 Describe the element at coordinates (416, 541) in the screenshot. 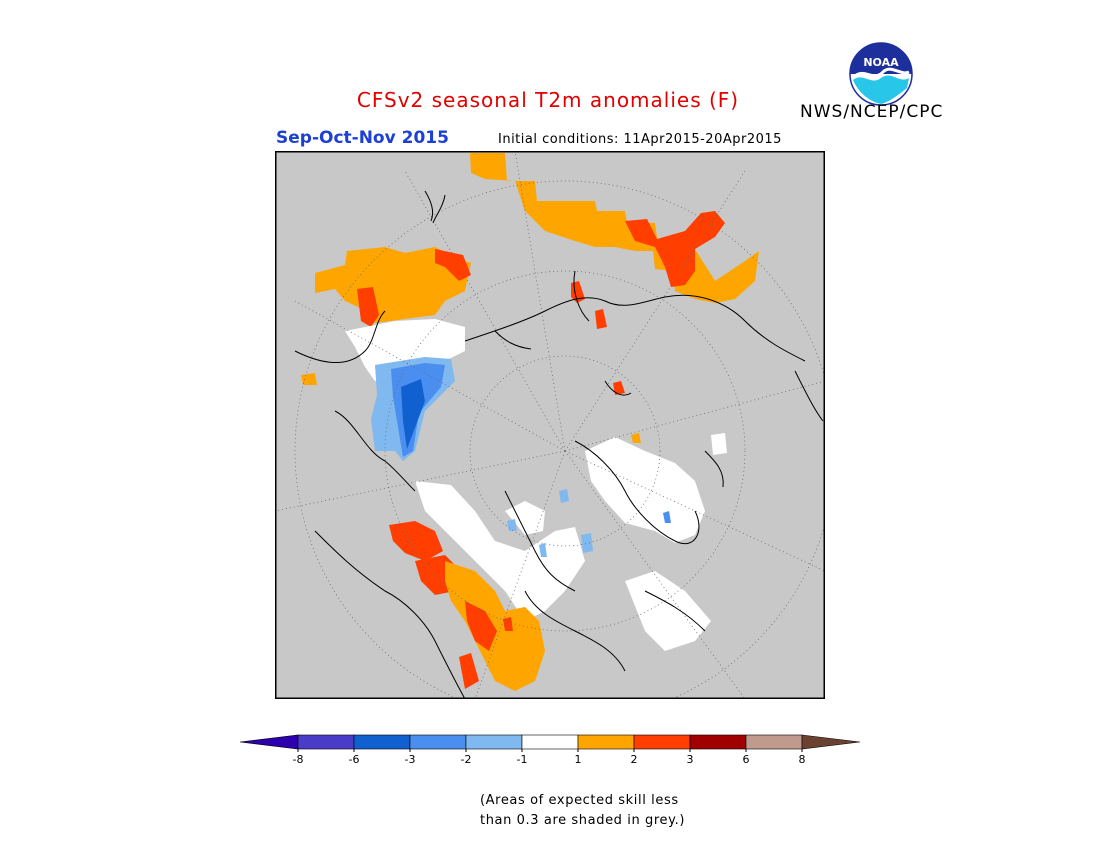

I see `warm-anomaly-alaska` at that location.